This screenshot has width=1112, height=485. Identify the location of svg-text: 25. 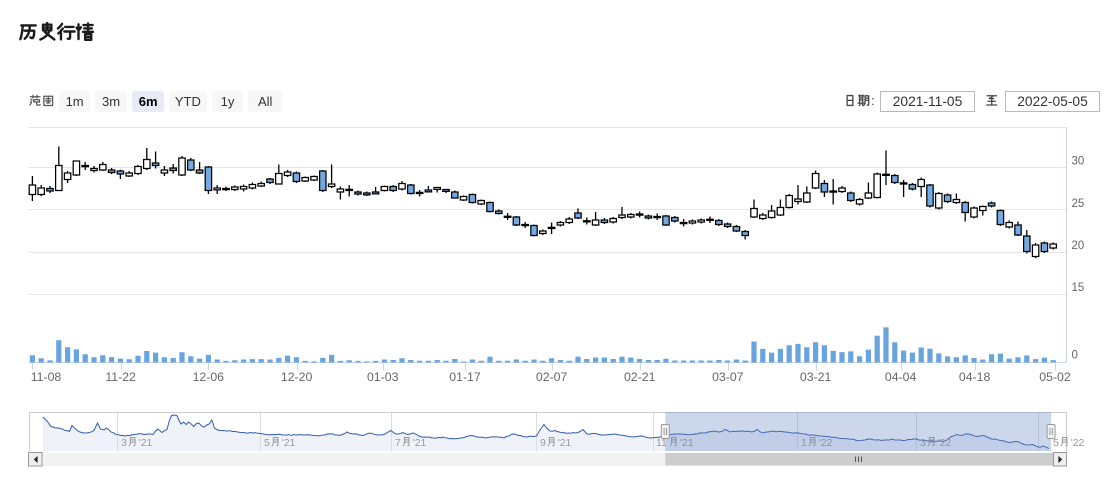
(1078, 204).